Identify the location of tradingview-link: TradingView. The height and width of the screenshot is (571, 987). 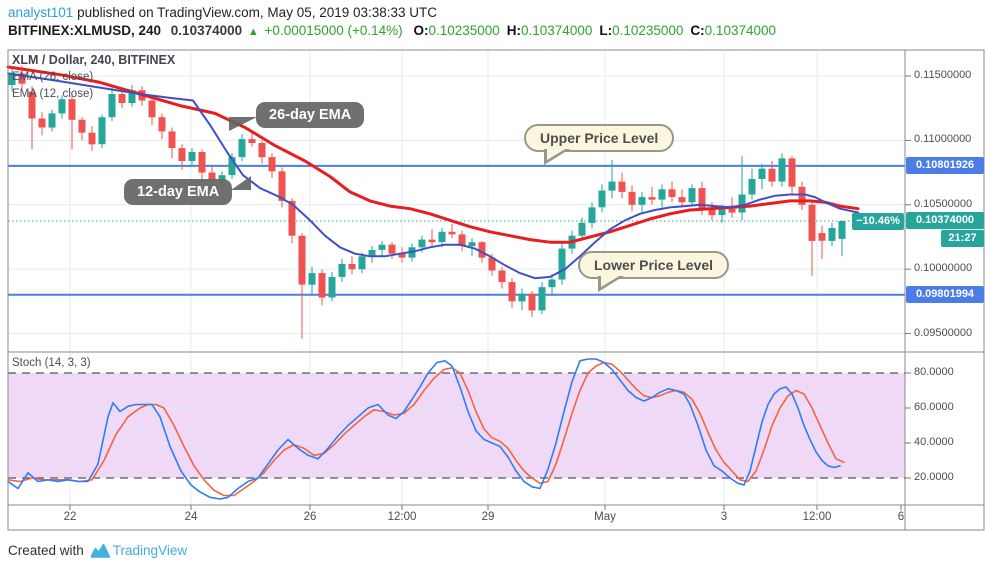
(150, 550).